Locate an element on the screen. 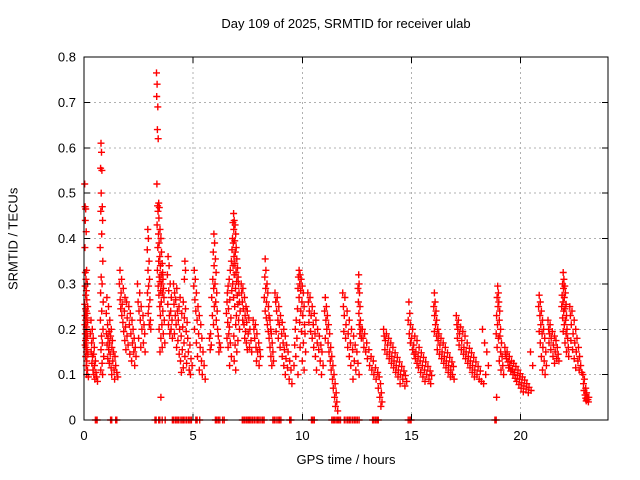 The height and width of the screenshot is (480, 640). y-tick-label: 0.4 is located at coordinates (67, 238).